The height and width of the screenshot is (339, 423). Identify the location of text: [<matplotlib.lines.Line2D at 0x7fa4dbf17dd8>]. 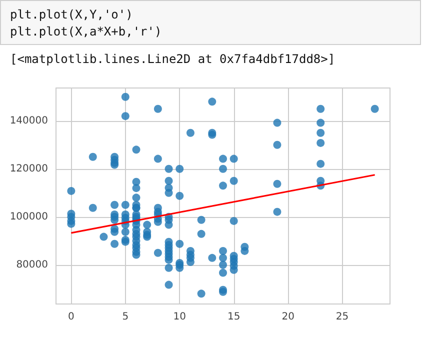
(173, 59).